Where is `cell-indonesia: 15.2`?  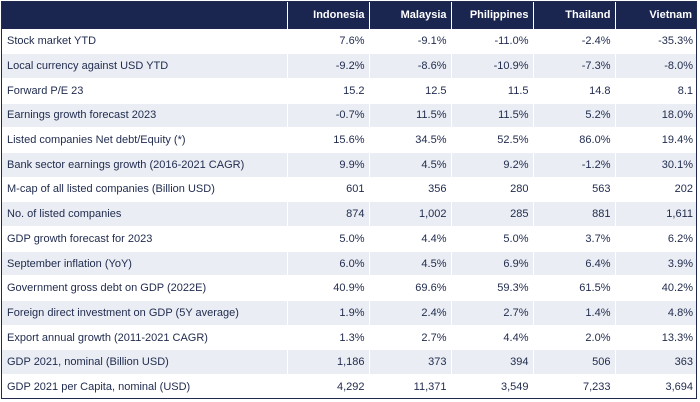 cell-indonesia: 15.2 is located at coordinates (328, 90).